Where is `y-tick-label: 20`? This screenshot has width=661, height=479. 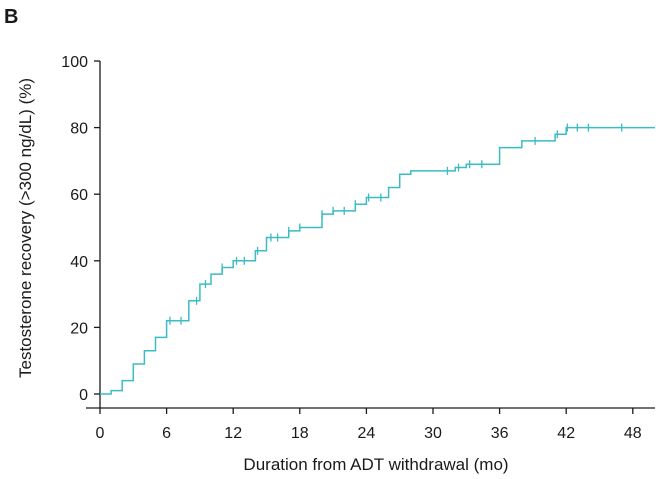 y-tick-label: 20 is located at coordinates (79, 328).